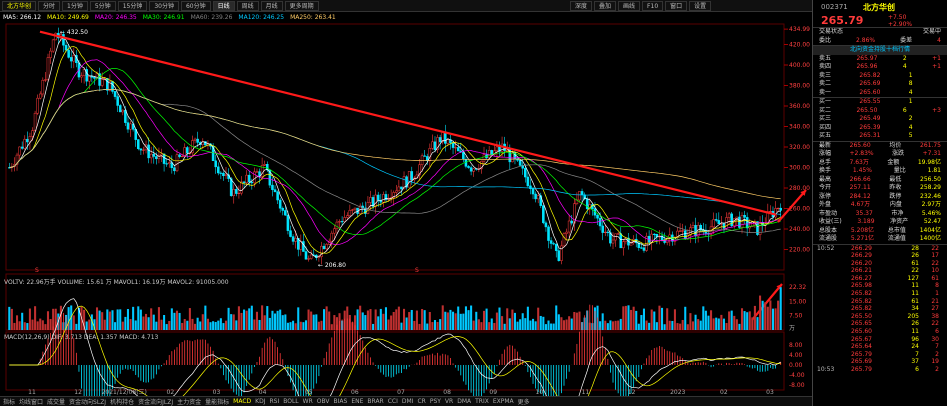  I want to click on indicator-tab: 主力资金, so click(189, 402).